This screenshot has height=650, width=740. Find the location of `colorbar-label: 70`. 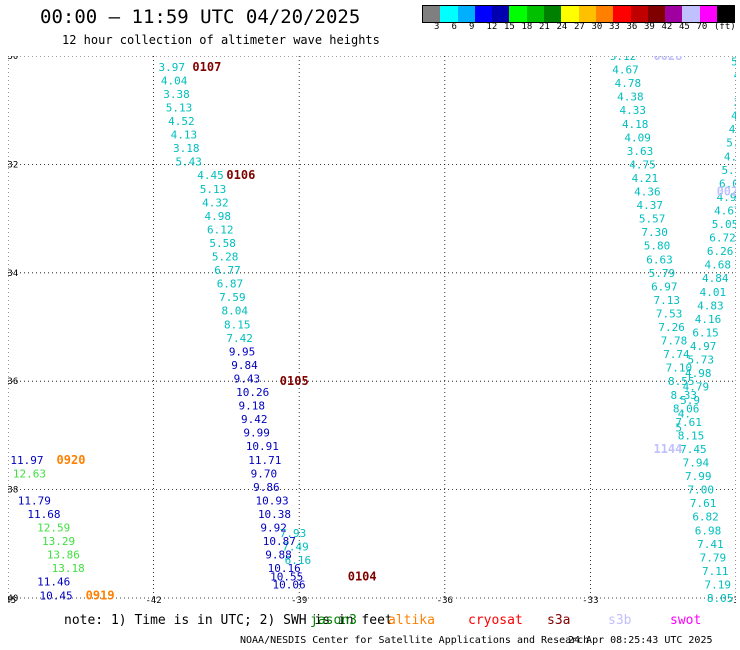

colorbar-label: 70 is located at coordinates (702, 27).